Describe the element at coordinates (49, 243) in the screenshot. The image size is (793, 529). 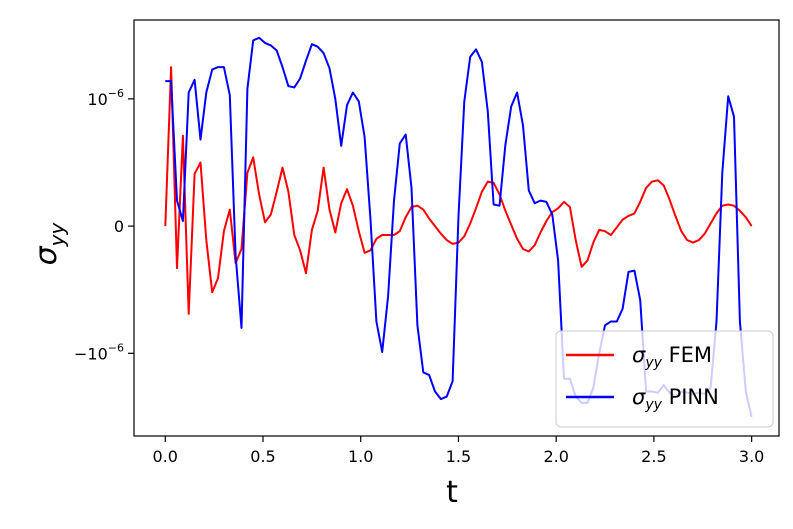
I see `y-axis-title: σyy` at that location.